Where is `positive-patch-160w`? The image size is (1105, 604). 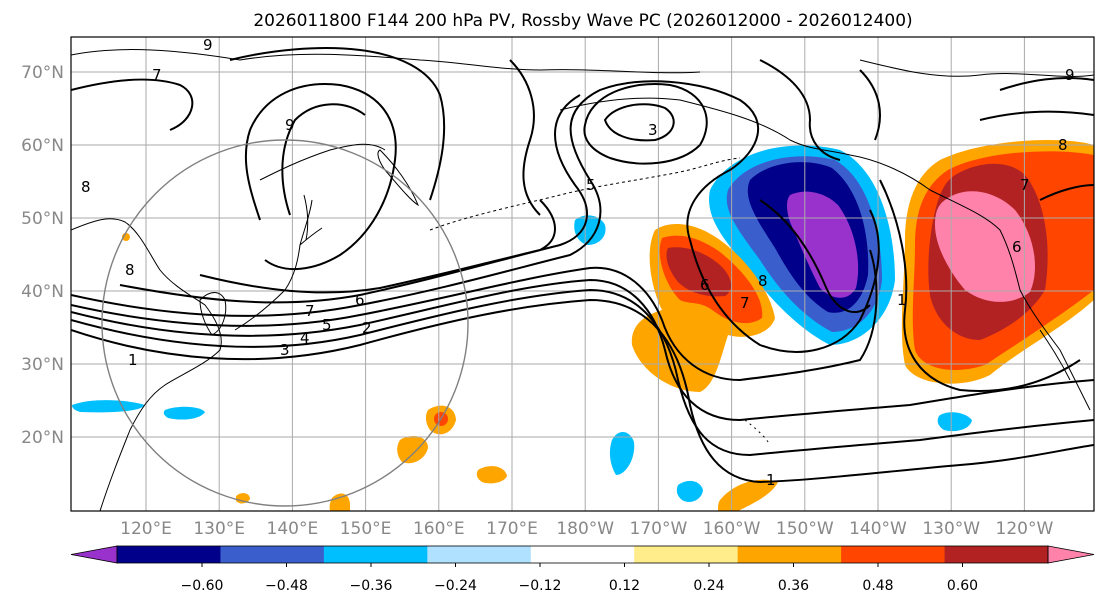
positive-patch-160w is located at coordinates (748, 495).